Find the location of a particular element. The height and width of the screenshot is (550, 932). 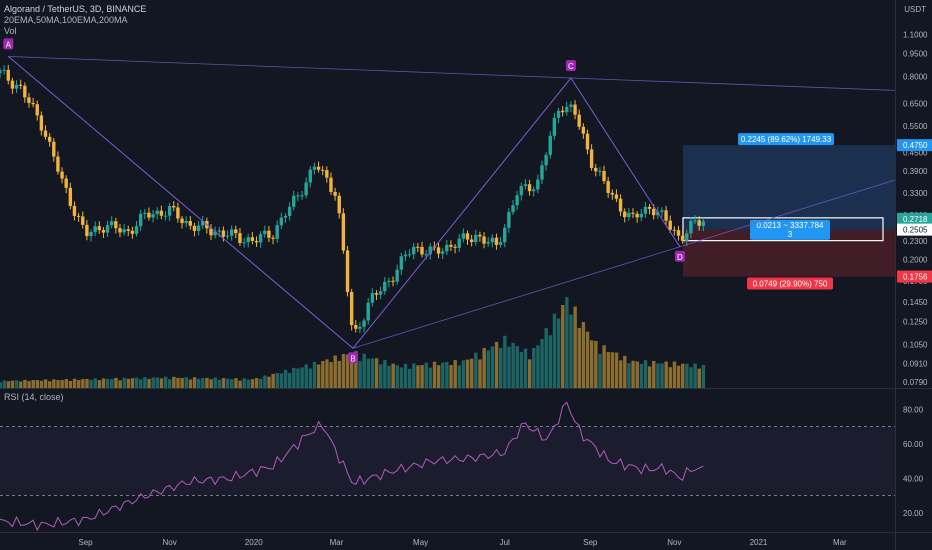

price-label-entry-bg is located at coordinates (914, 229).